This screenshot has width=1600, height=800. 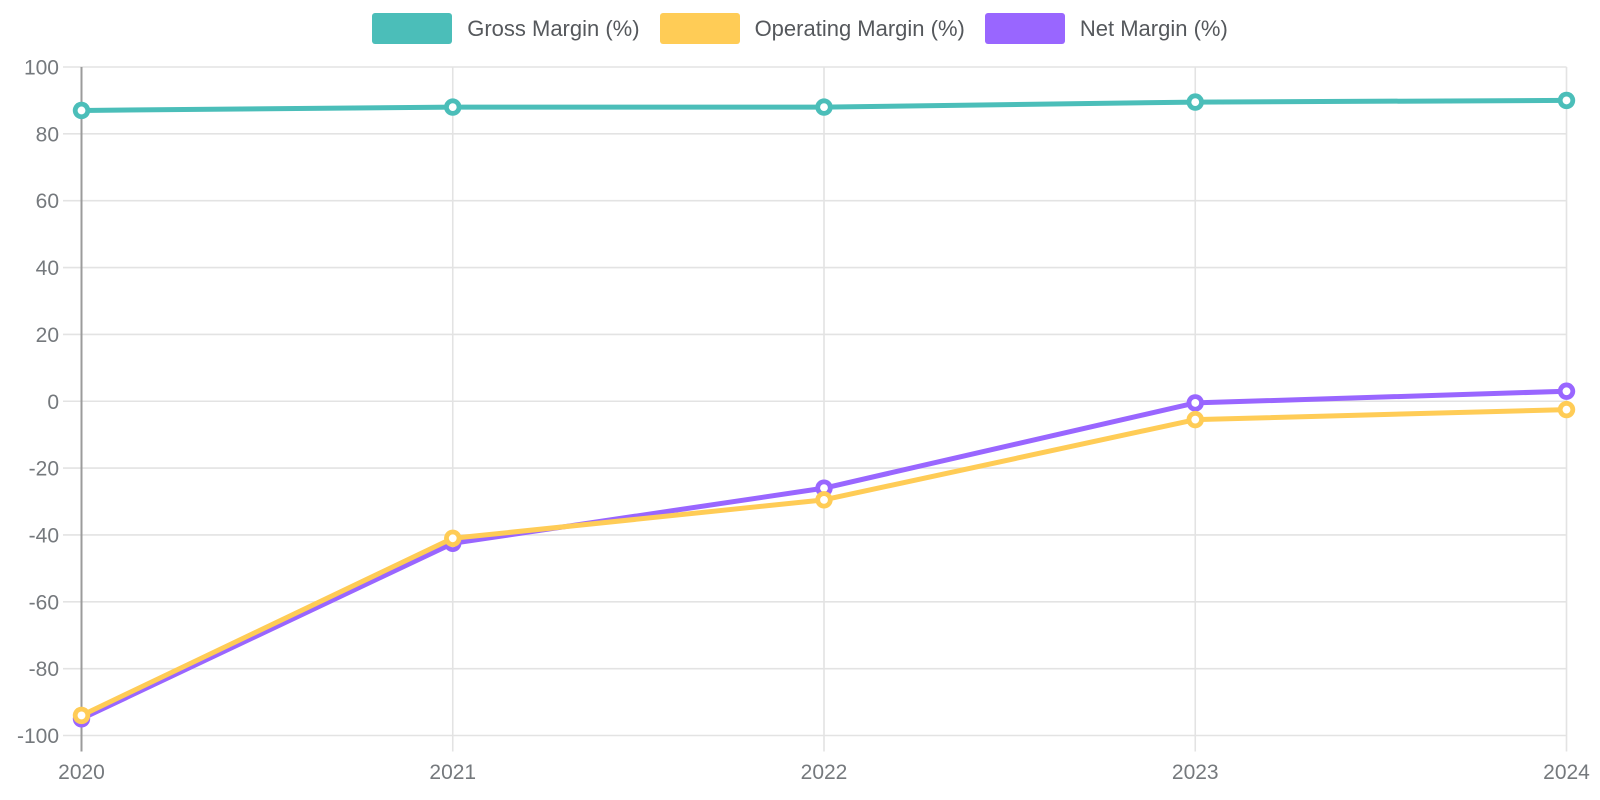 I want to click on point-hole-operating-margin-2021, so click(x=452, y=538).